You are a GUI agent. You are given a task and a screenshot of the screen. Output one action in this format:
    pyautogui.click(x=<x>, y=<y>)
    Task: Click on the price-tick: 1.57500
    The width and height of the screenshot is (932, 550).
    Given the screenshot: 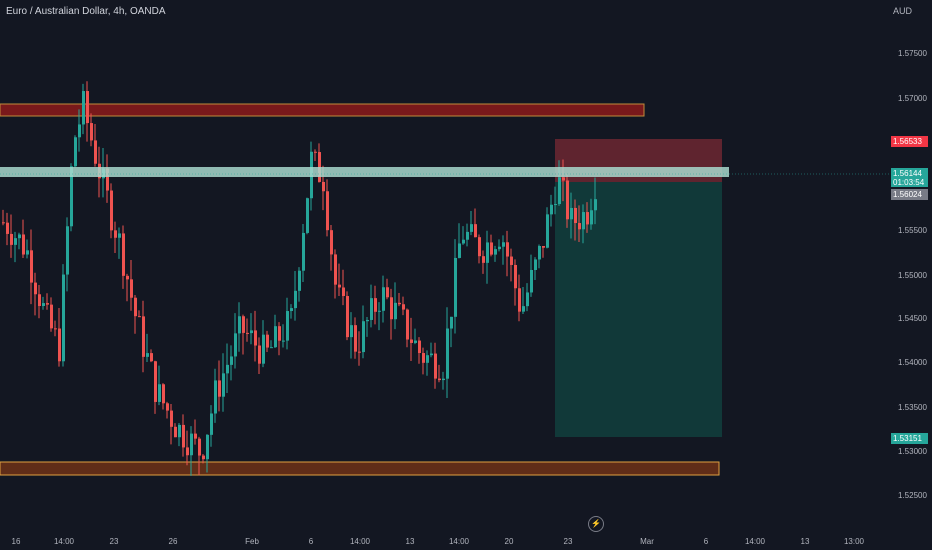 What is the action you would take?
    pyautogui.click(x=912, y=53)
    